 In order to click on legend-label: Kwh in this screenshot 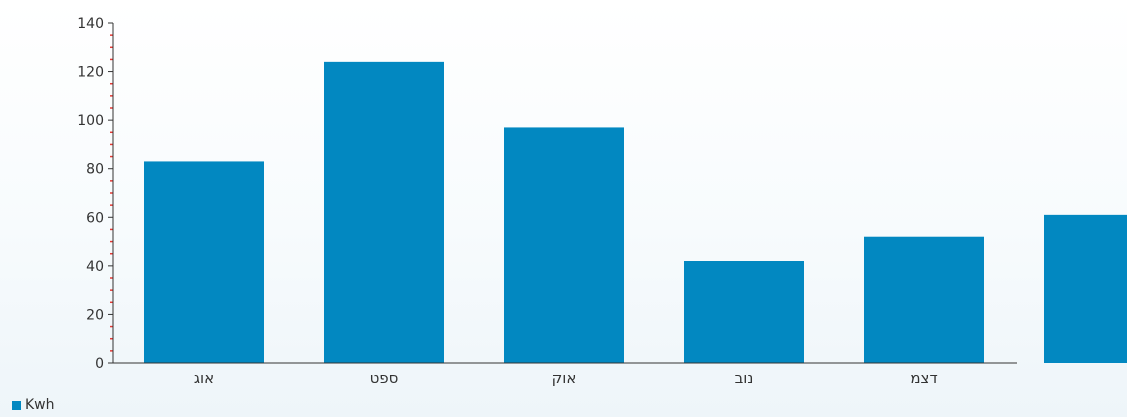, I will do `click(40, 405)`.